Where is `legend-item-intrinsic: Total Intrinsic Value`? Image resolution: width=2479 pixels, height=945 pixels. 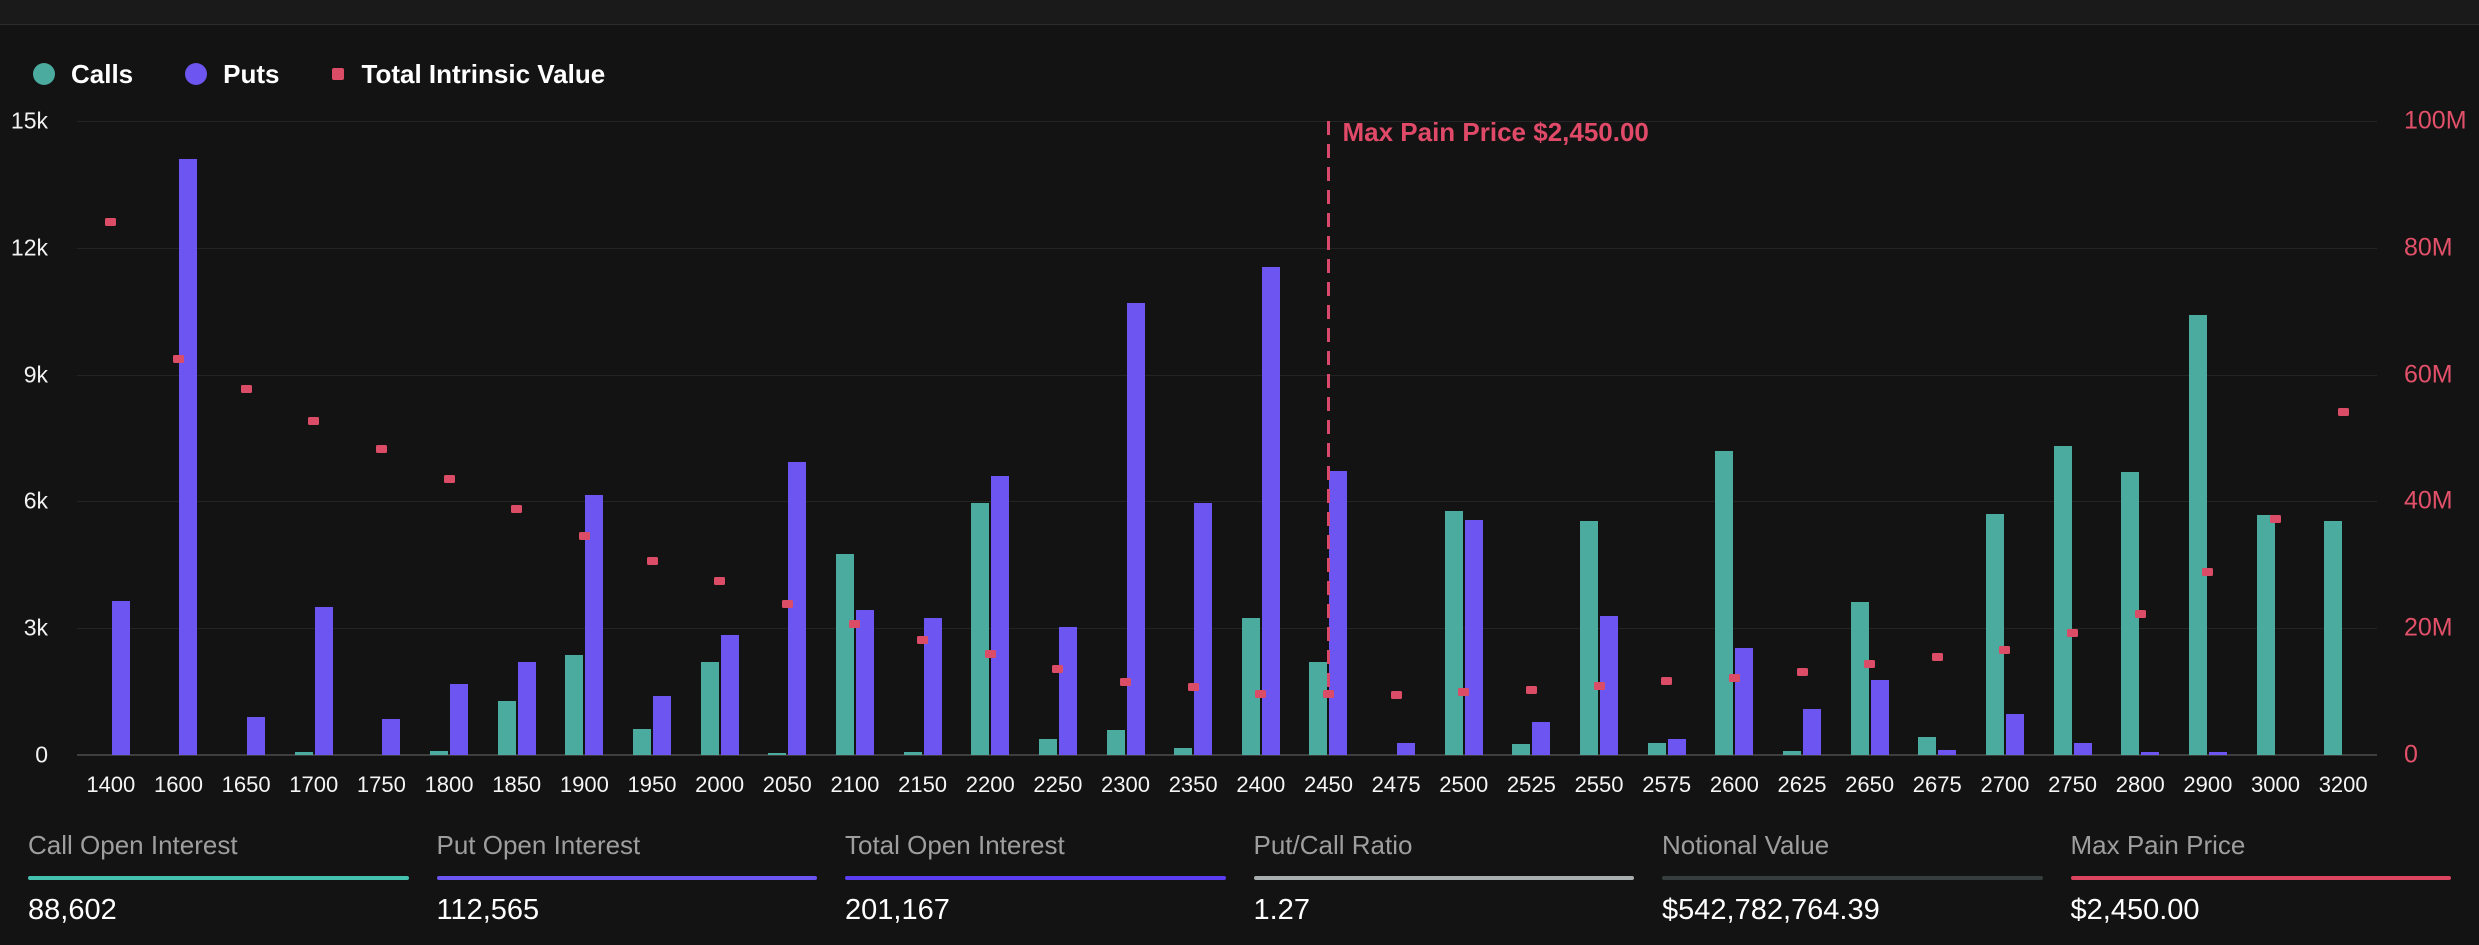 legend-item-intrinsic: Total Intrinsic Value is located at coordinates (468, 74).